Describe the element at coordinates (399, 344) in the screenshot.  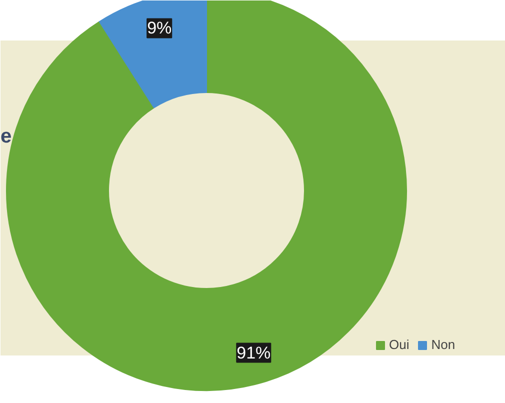
I see `legend-label: Oui` at that location.